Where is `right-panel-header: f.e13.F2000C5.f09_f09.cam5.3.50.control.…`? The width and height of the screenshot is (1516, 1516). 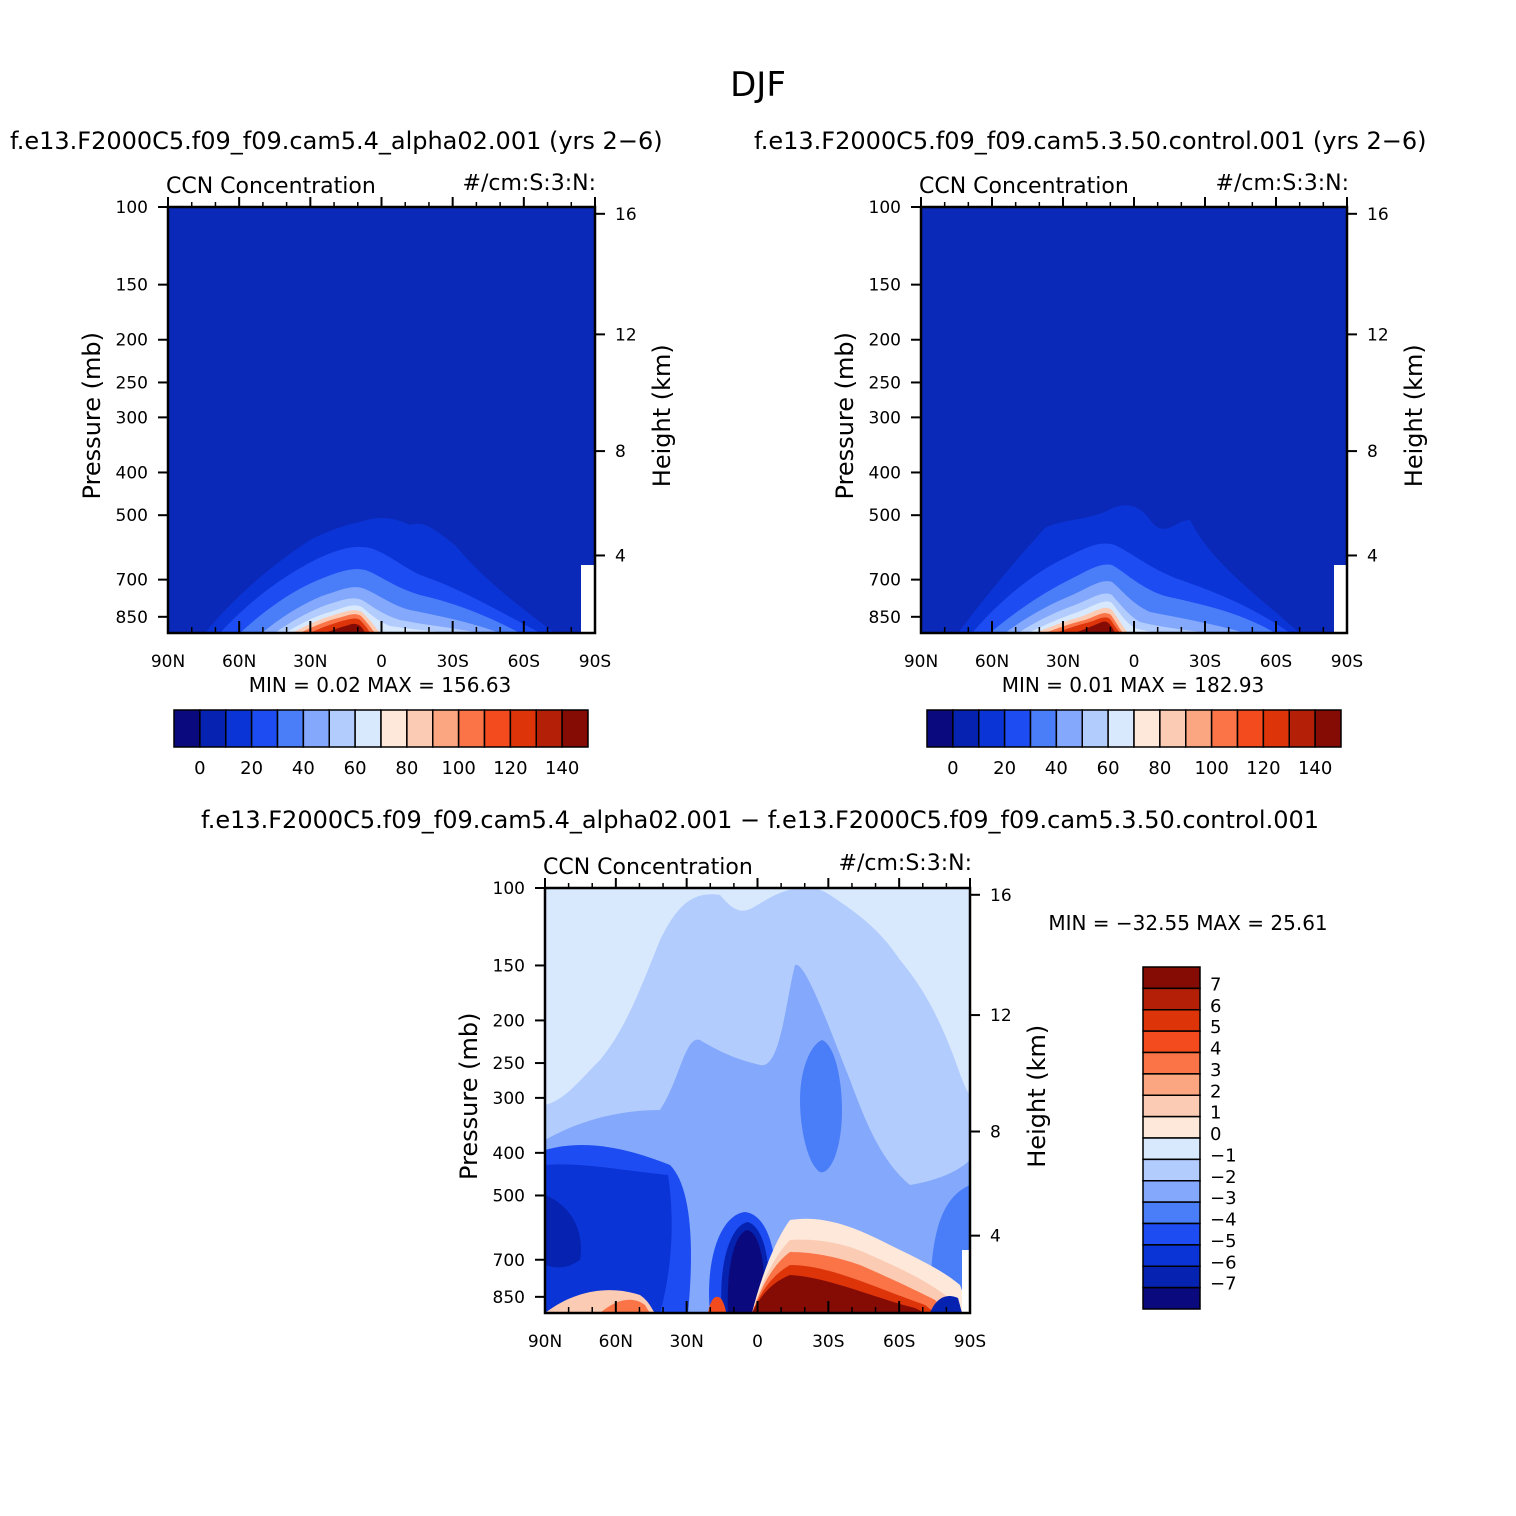 right-panel-header: f.e13.F2000C5.f09_f09.cam5.3.50.control.… is located at coordinates (1090, 141).